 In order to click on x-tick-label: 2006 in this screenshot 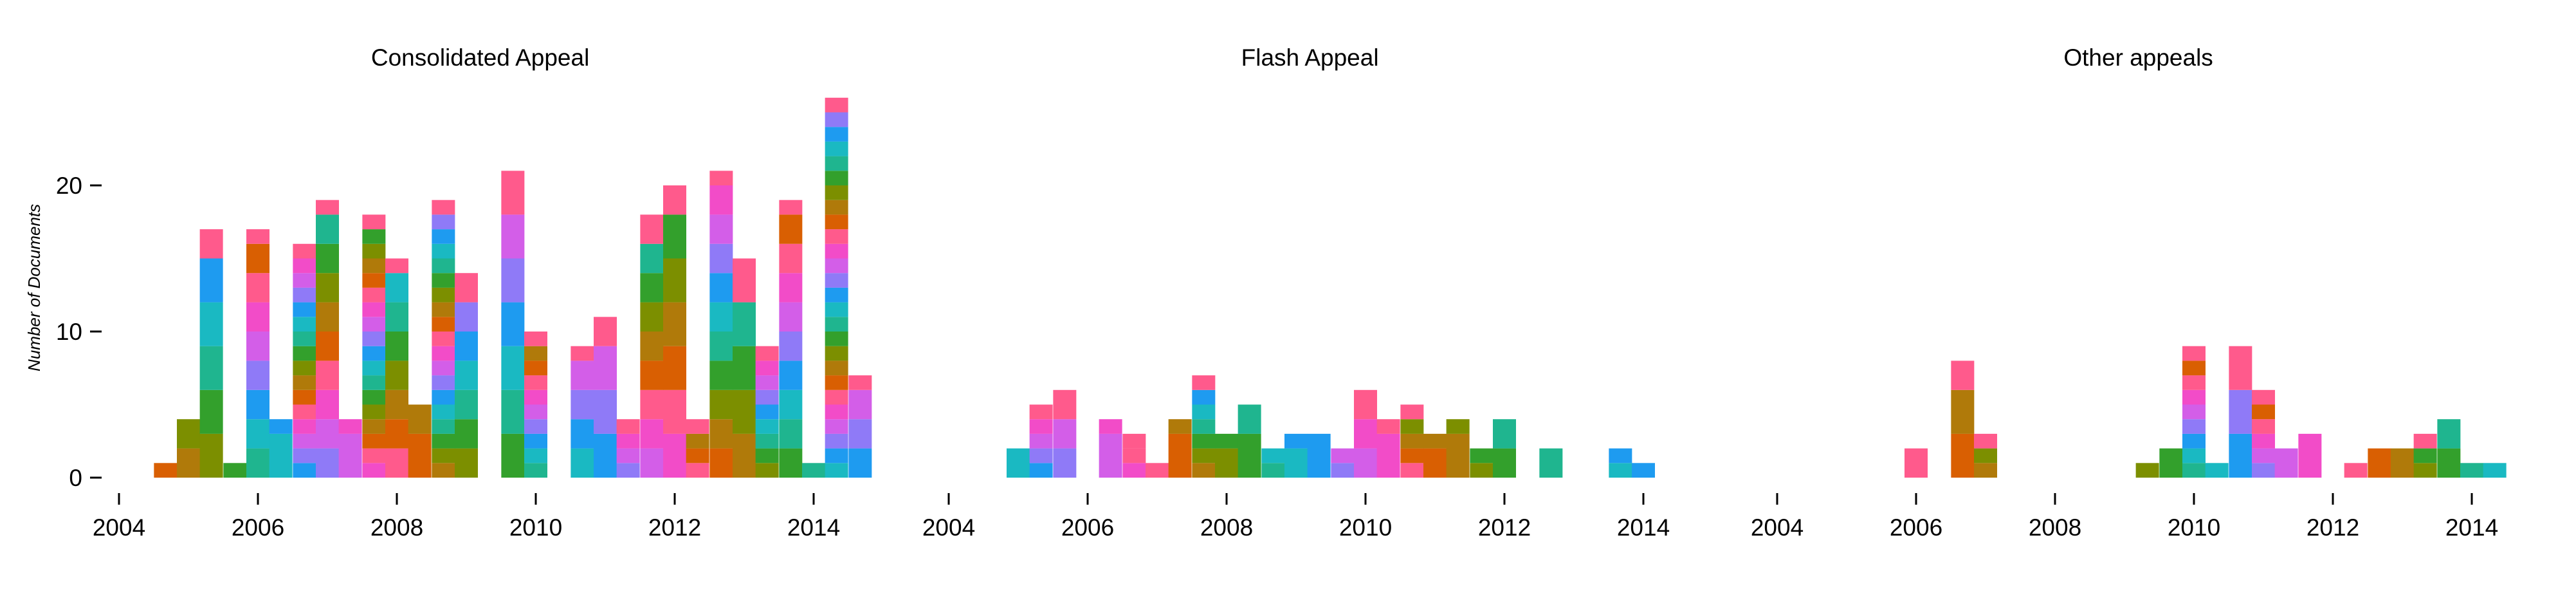, I will do `click(258, 527)`.